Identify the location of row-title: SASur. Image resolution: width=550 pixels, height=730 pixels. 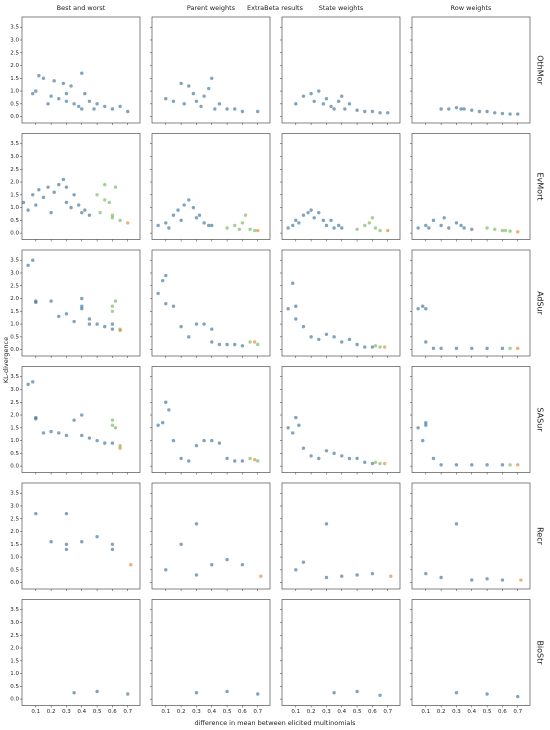
(540, 419).